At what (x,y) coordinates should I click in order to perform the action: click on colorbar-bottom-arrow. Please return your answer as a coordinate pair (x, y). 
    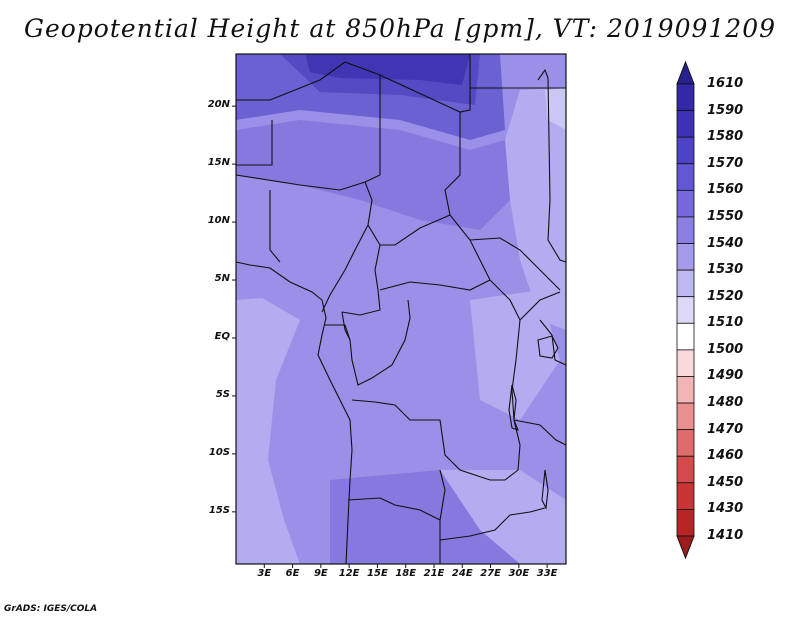
    Looking at the image, I should click on (685, 547).